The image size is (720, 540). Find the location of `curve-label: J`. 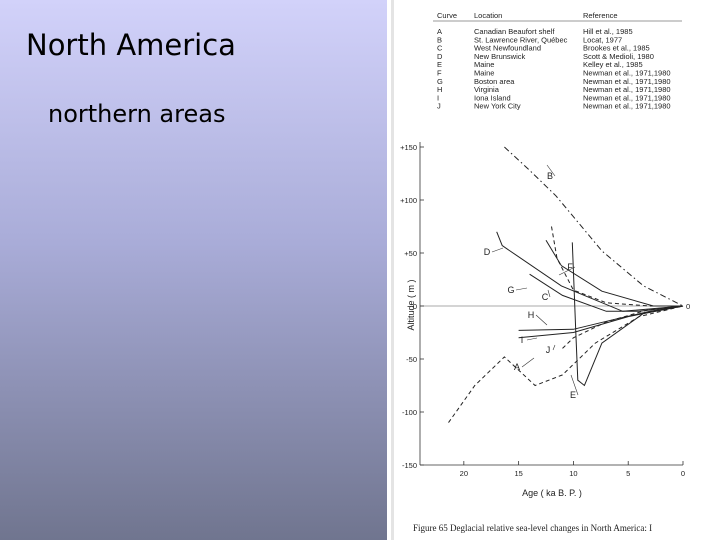

curve-label: J is located at coordinates (548, 350).